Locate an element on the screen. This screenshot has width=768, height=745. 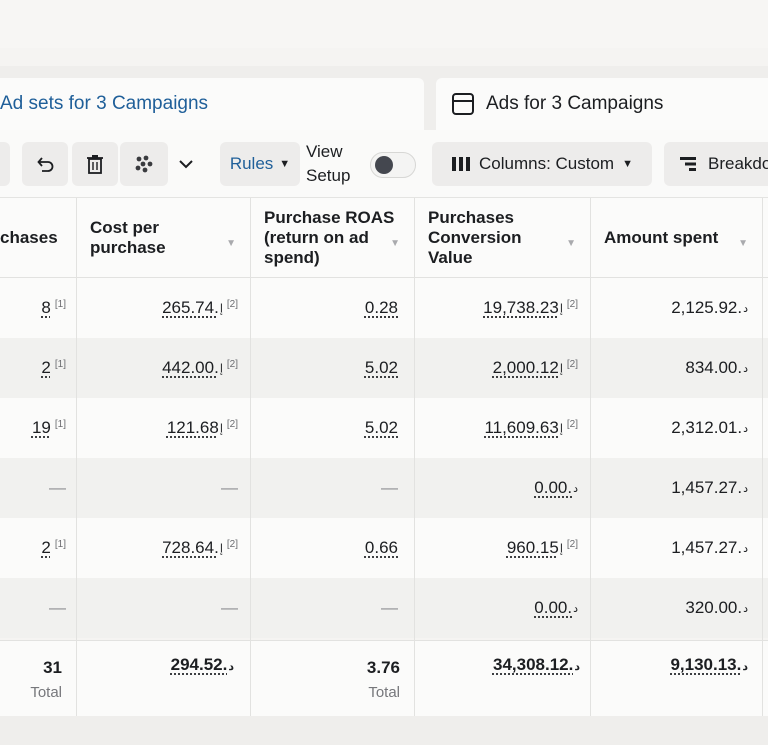
cell-cpp-value: 121.68 is located at coordinates (192, 427).